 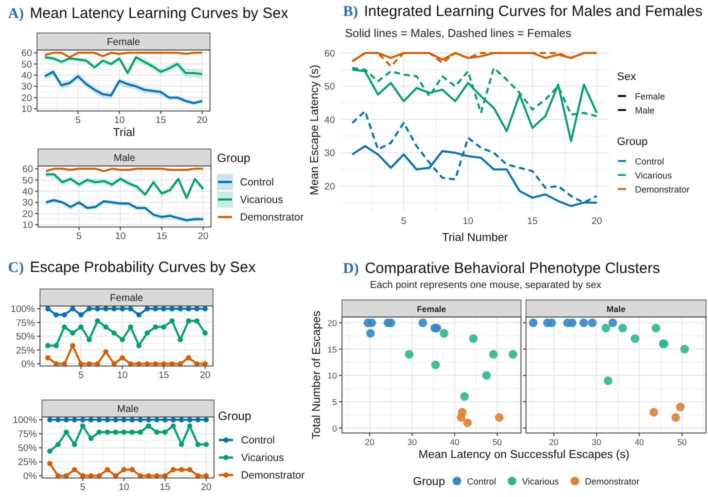 What do you see at coordinates (315, 130) in the screenshot?
I see `y-axis-title: Mean Escape Latency (s)` at bounding box center [315, 130].